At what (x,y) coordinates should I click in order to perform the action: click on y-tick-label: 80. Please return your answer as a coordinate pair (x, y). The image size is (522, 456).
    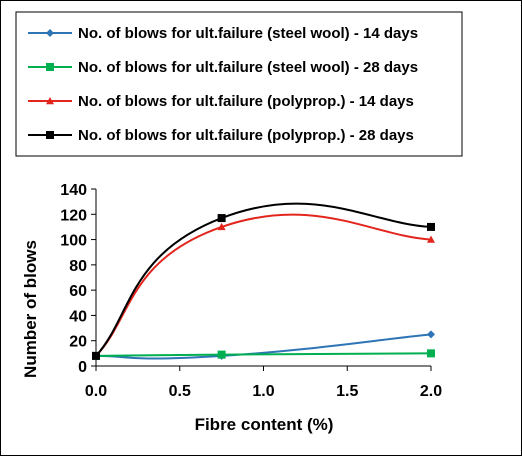
    Looking at the image, I should click on (78, 266).